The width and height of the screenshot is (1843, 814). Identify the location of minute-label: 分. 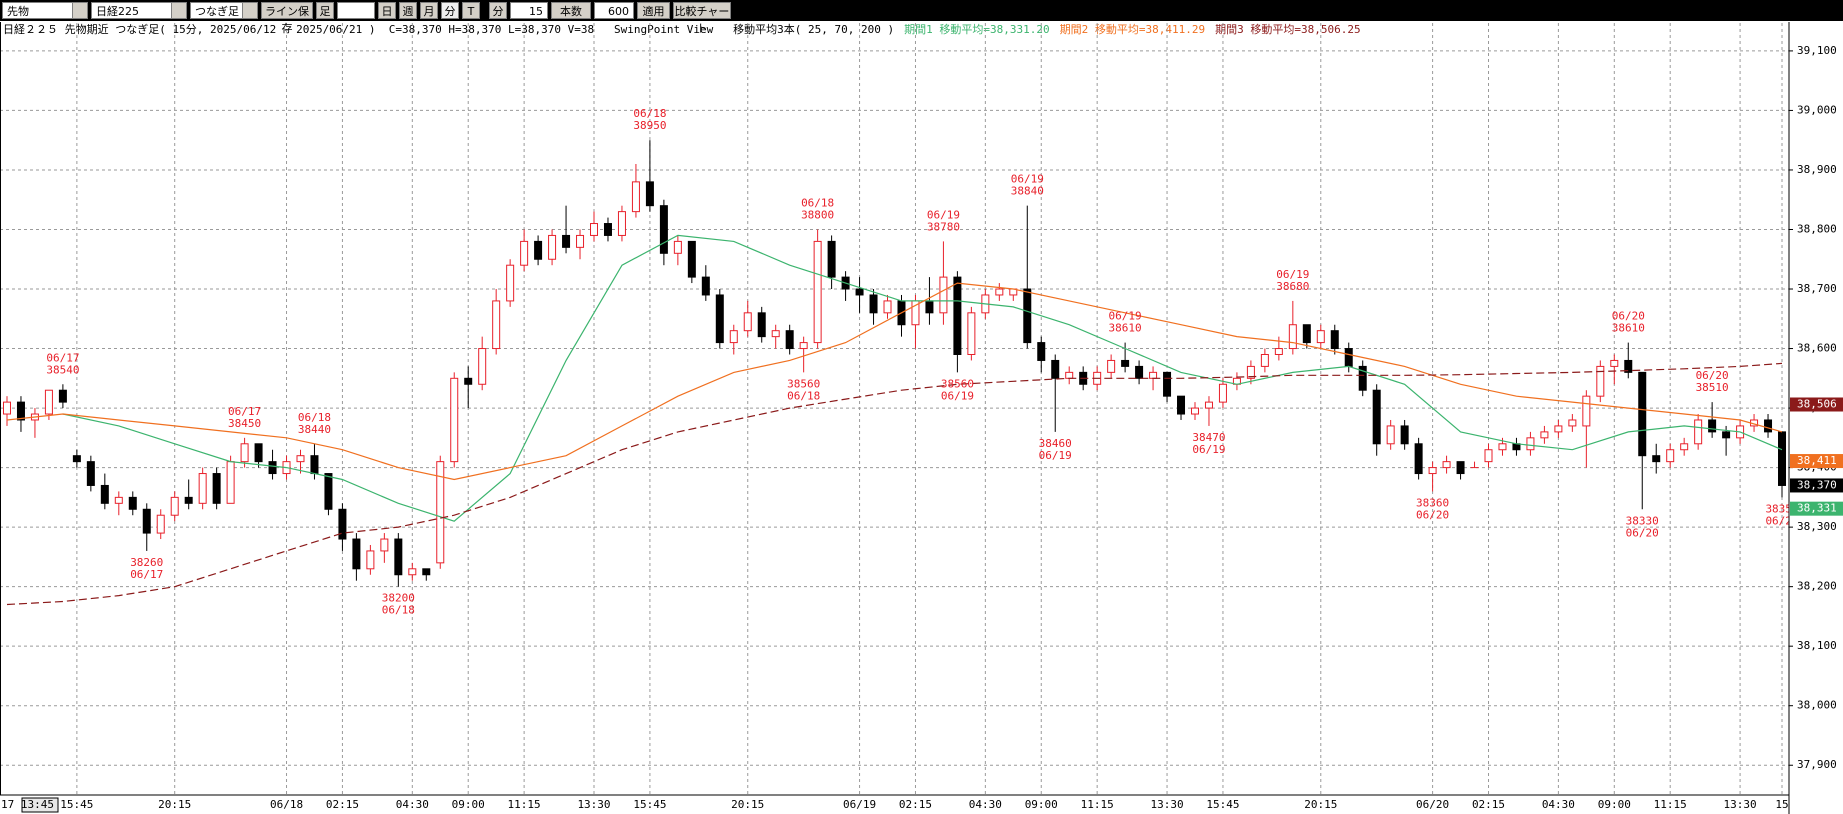
(498, 10).